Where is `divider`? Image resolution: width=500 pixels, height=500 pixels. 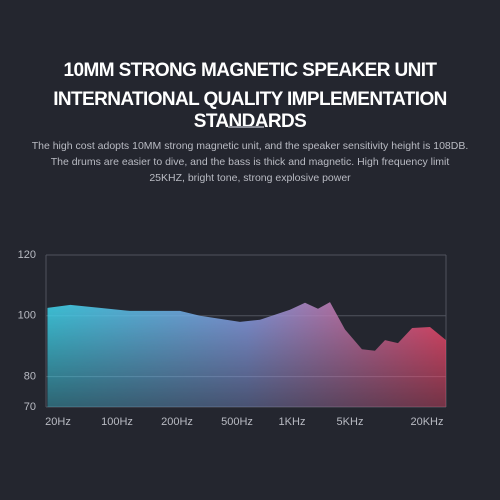 divider is located at coordinates (246, 127).